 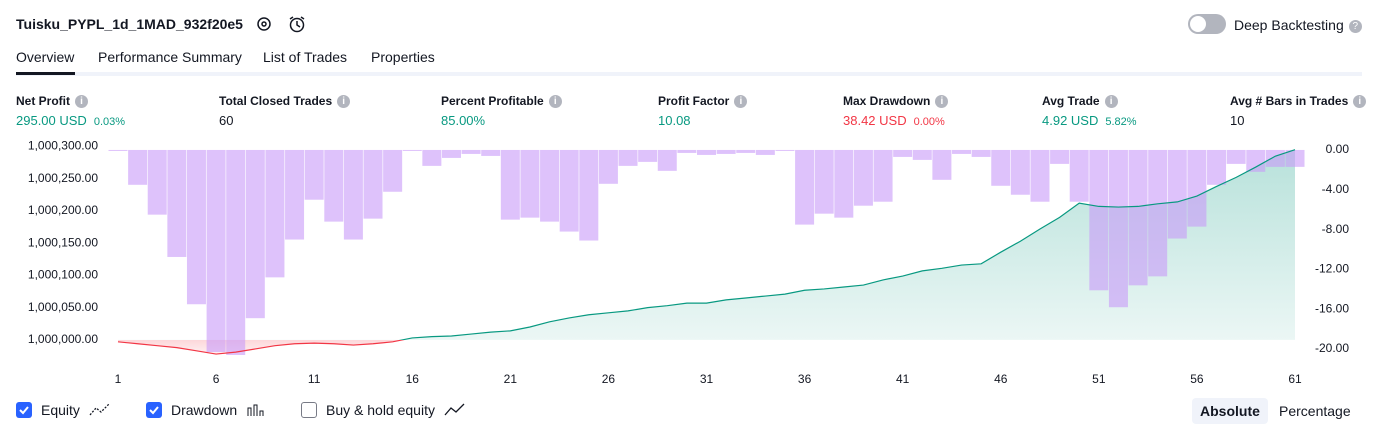 I want to click on y-tick-label: 1,000,250.00, so click(x=63, y=178).